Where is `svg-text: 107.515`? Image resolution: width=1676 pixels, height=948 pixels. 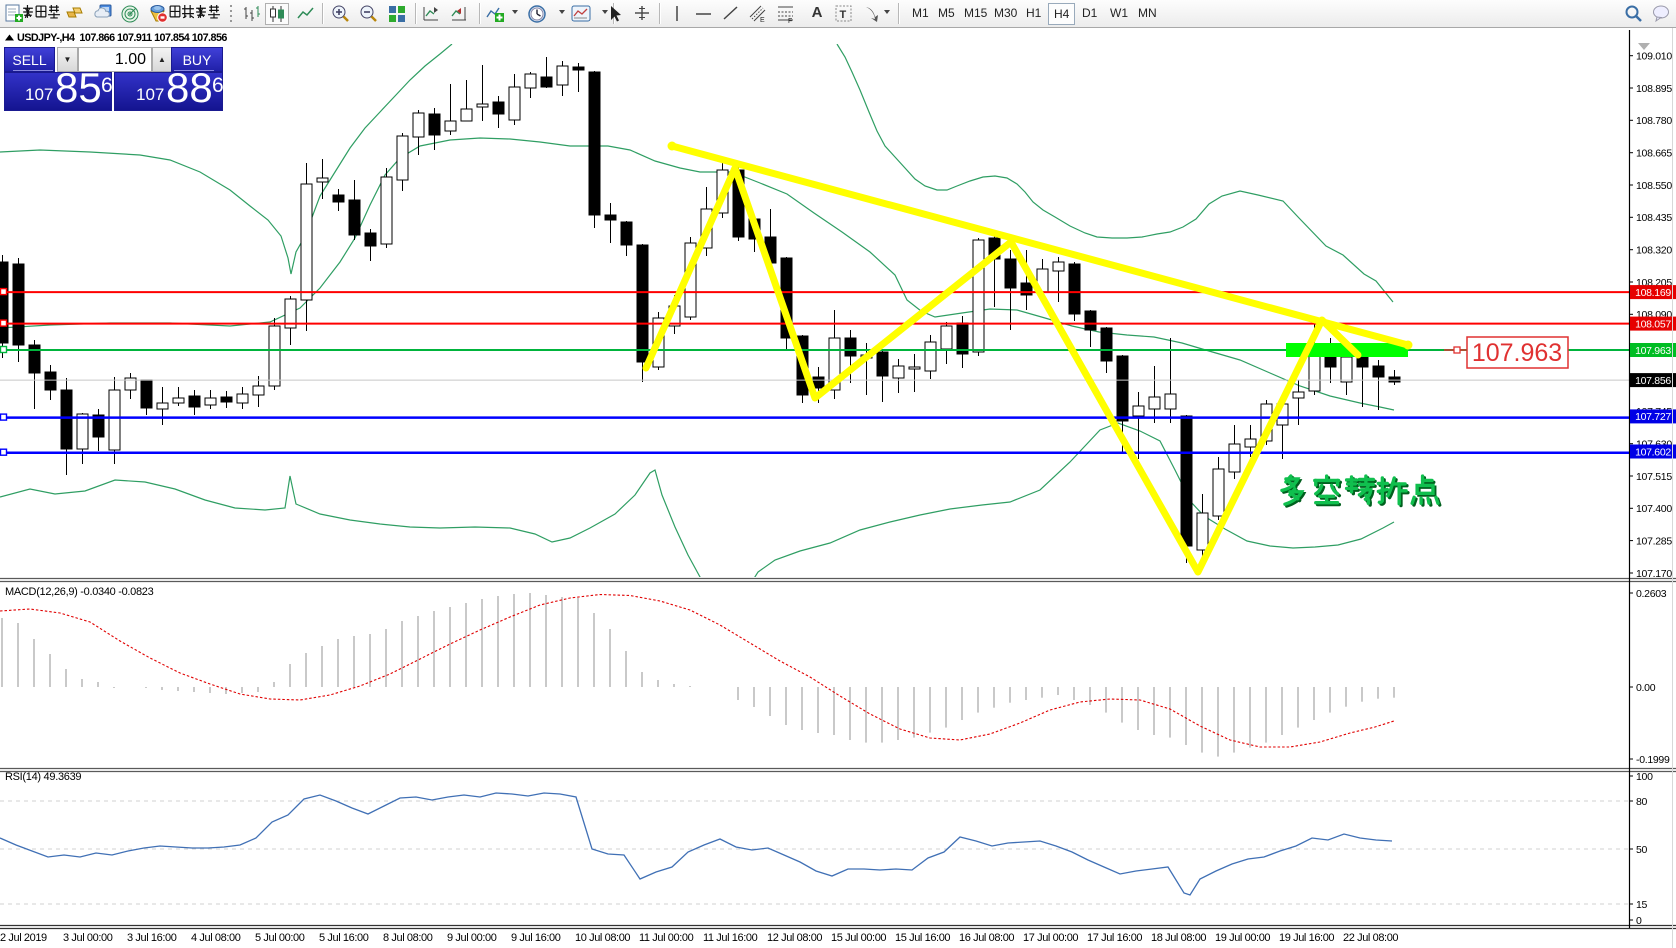 svg-text: 107.515 is located at coordinates (1654, 477).